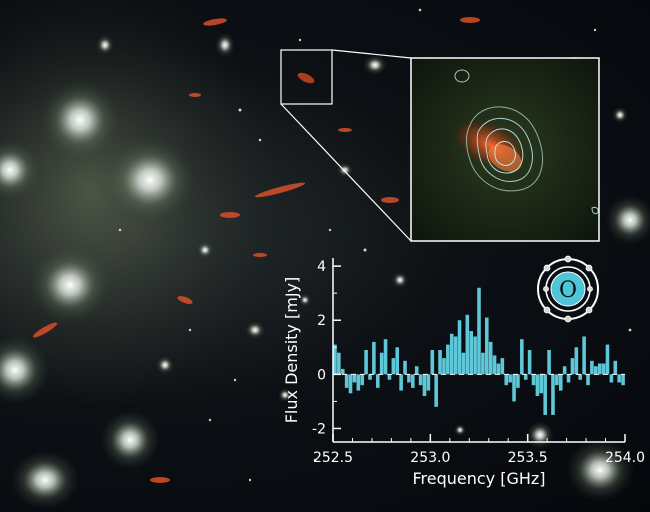 This screenshot has width=650, height=512. I want to click on zoom-indicator, so click(346, 145).